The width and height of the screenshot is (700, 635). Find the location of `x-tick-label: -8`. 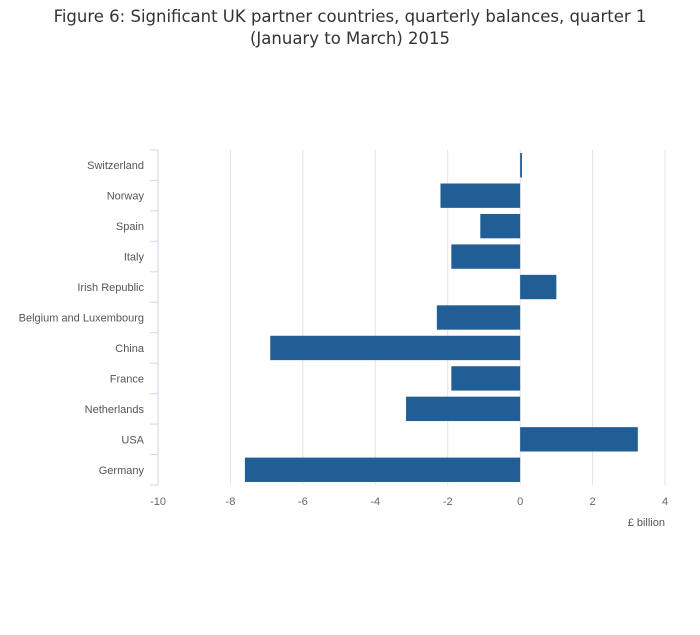

x-tick-label: -8 is located at coordinates (231, 502).